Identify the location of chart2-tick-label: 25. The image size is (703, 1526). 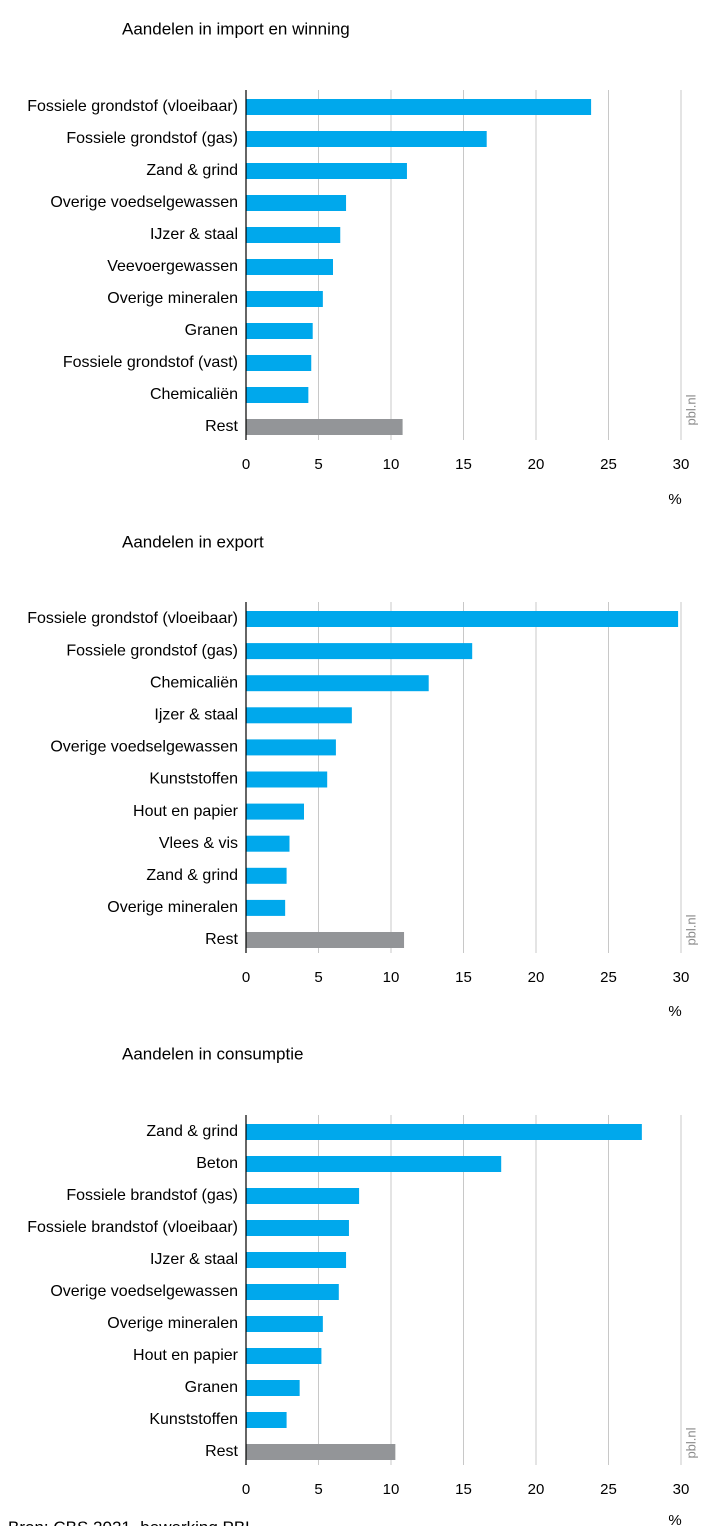
(608, 977).